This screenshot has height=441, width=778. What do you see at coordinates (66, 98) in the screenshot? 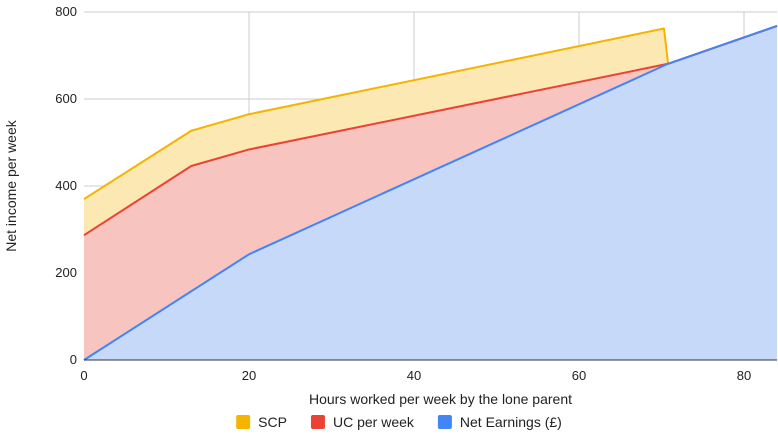
I see `y-tick-label: 600` at bounding box center [66, 98].